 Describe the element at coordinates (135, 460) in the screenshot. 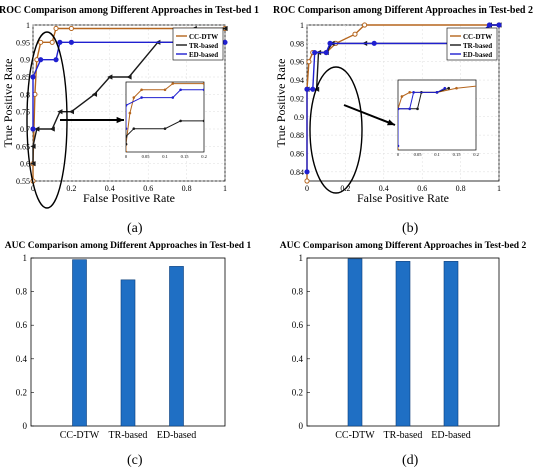

I see `panel-label-c: (c)` at that location.